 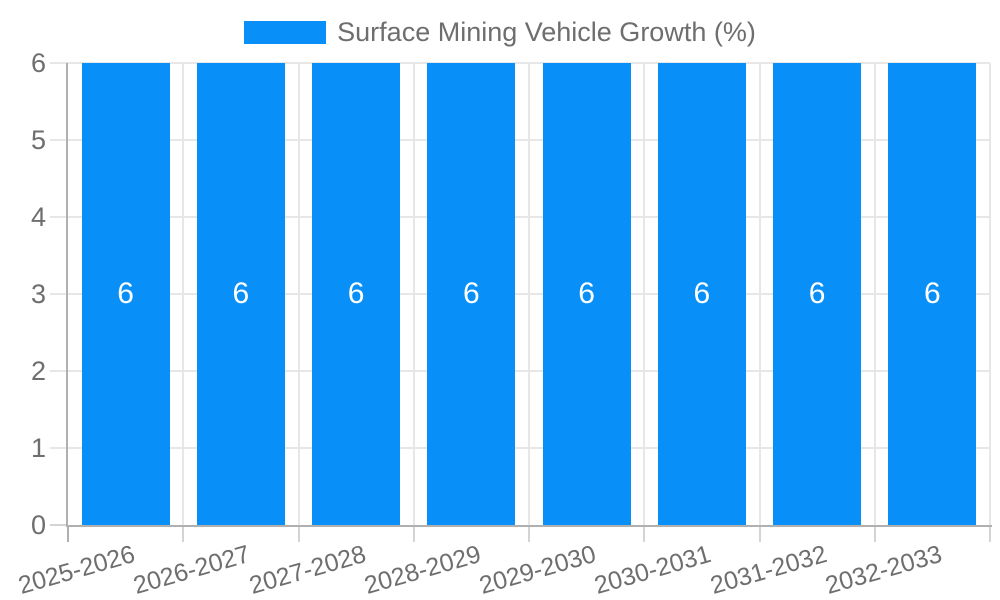 What do you see at coordinates (307, 570) in the screenshot?
I see `x-tick-label: 2027-2028` at bounding box center [307, 570].